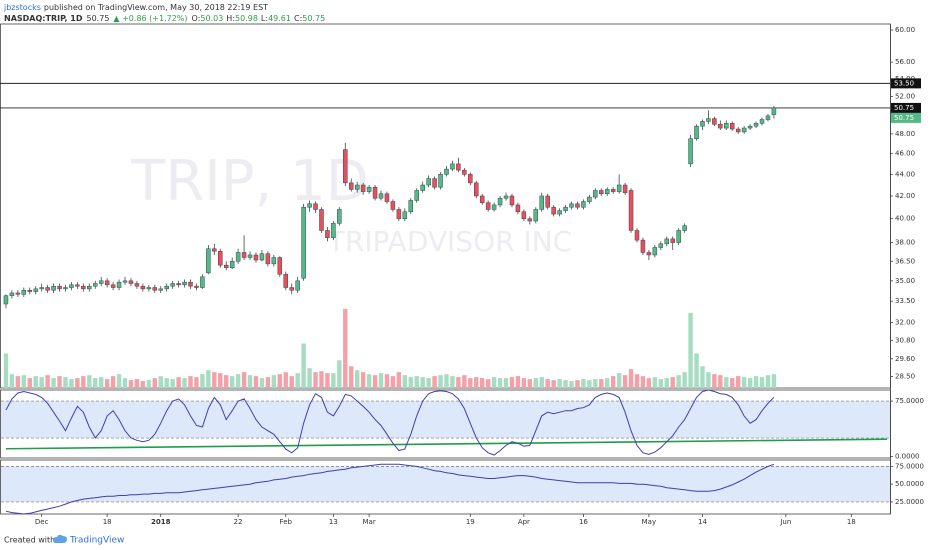 The height and width of the screenshot is (550, 932). I want to click on x-tick-label: 18, so click(851, 522).